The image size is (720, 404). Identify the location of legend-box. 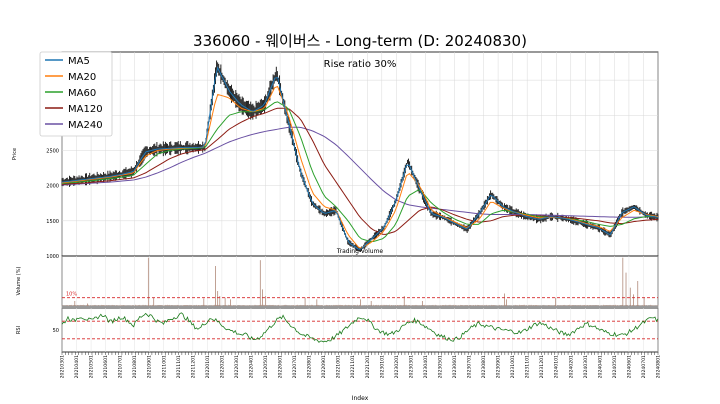
(76, 94).